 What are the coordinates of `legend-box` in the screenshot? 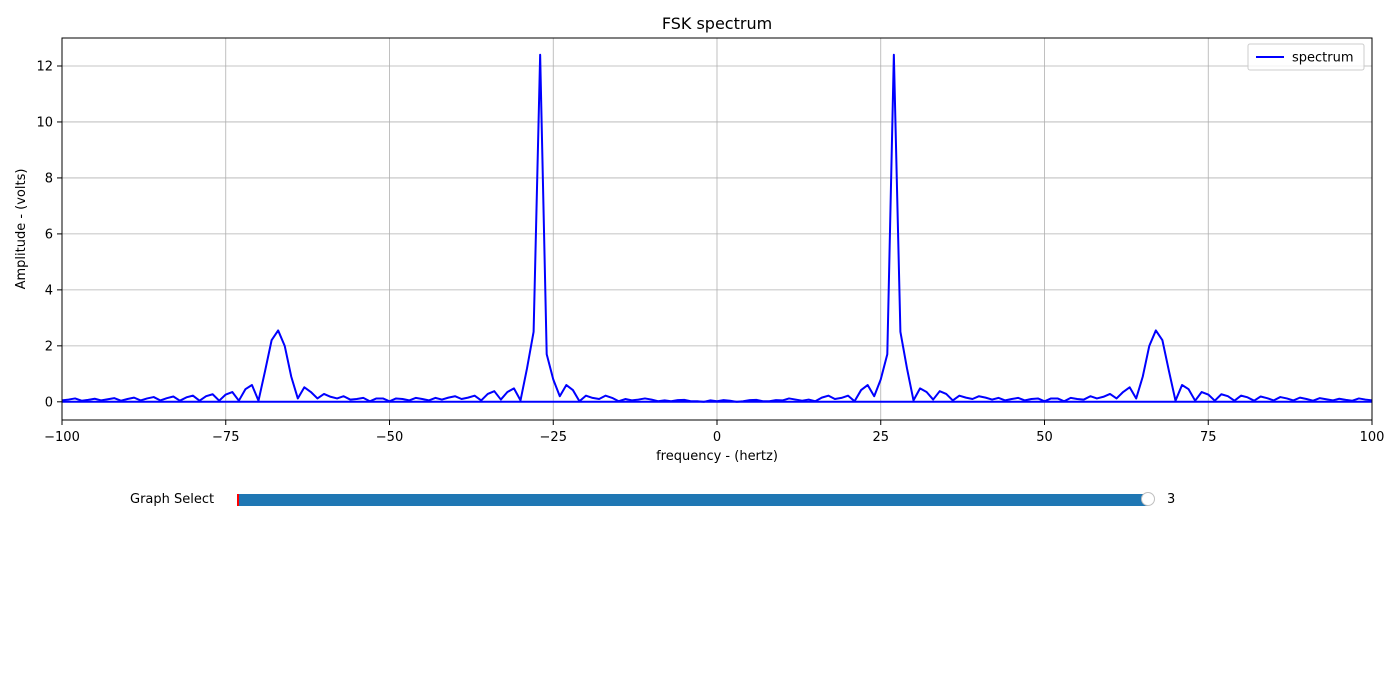 It's located at (1306, 57).